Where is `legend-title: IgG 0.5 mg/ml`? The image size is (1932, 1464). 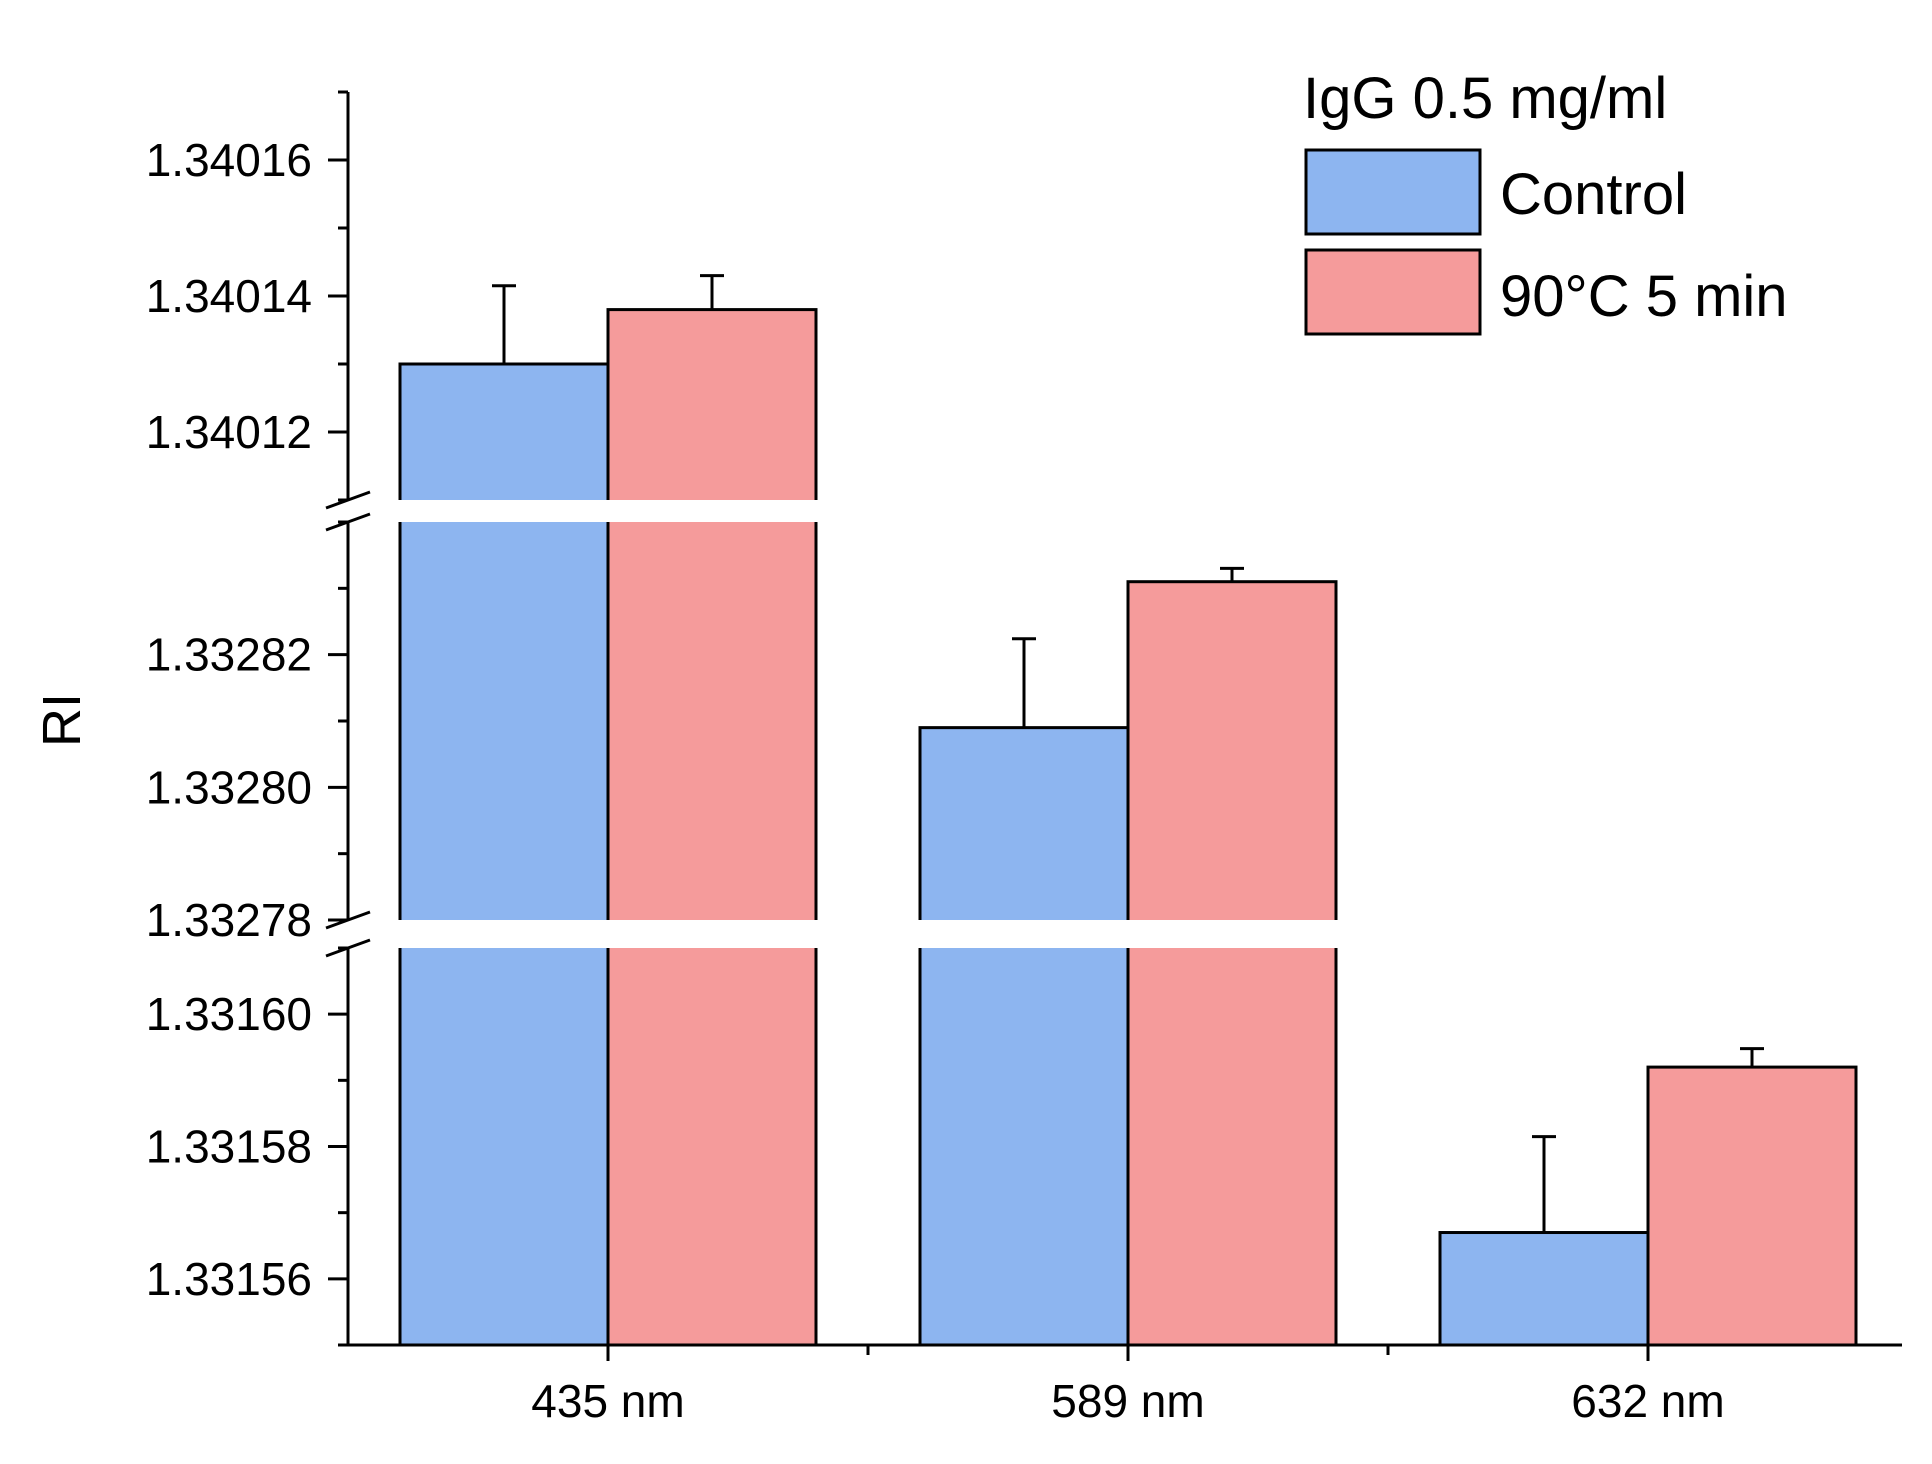
legend-title: IgG 0.5 mg/ml is located at coordinates (1485, 98).